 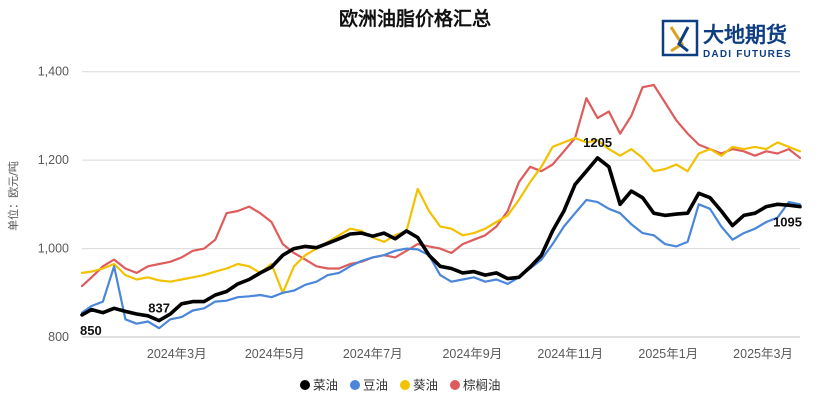 What do you see at coordinates (425, 385) in the screenshot?
I see `legend-label: 葵油` at bounding box center [425, 385].